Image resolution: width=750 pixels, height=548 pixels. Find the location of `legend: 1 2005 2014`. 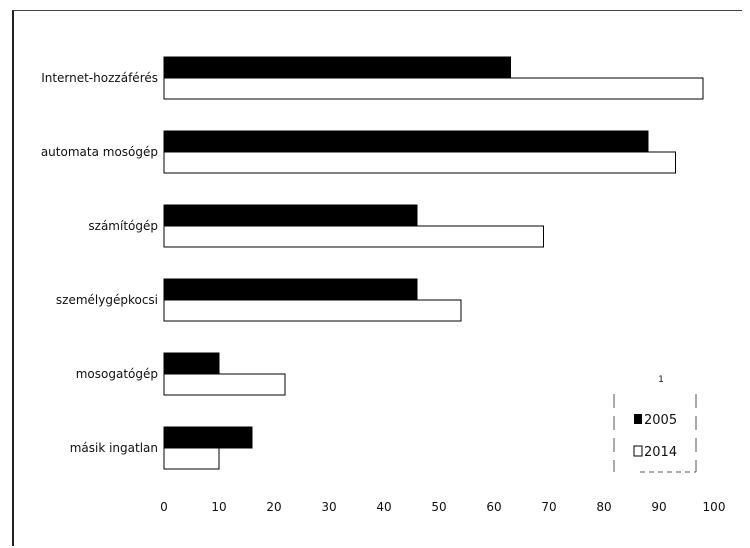

legend: 1 2005 2014 is located at coordinates (655, 424).